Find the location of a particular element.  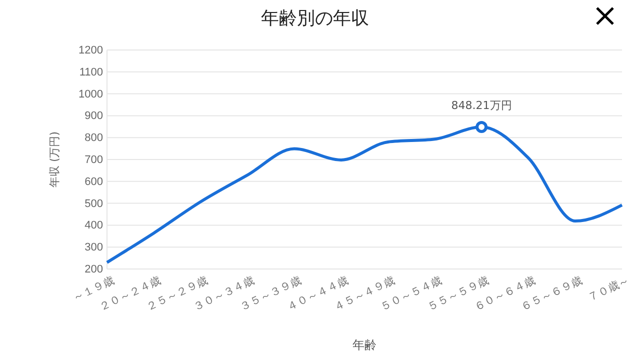

y-tick-label: 500 is located at coordinates (93, 204).